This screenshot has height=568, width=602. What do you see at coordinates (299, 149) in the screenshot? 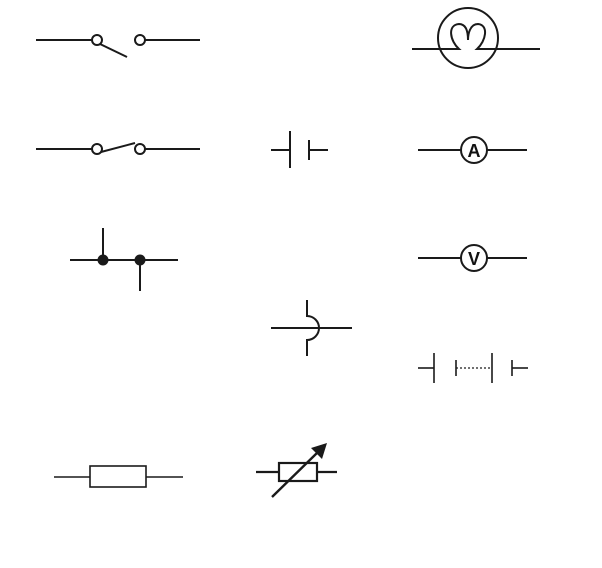
I see `cell-icon` at bounding box center [299, 149].